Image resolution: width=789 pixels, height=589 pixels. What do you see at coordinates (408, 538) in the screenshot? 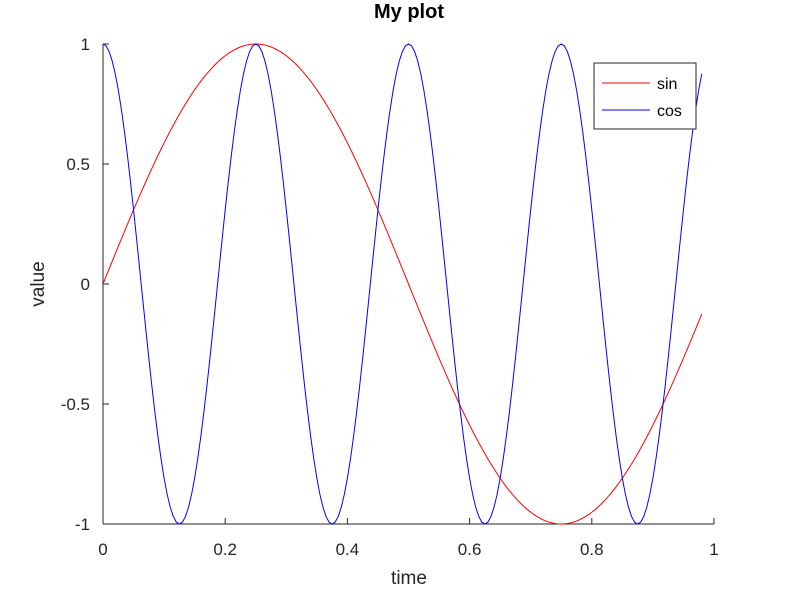
I see `x-ticks: 0 0.2 0.4 0.6 0.8 1` at bounding box center [408, 538].